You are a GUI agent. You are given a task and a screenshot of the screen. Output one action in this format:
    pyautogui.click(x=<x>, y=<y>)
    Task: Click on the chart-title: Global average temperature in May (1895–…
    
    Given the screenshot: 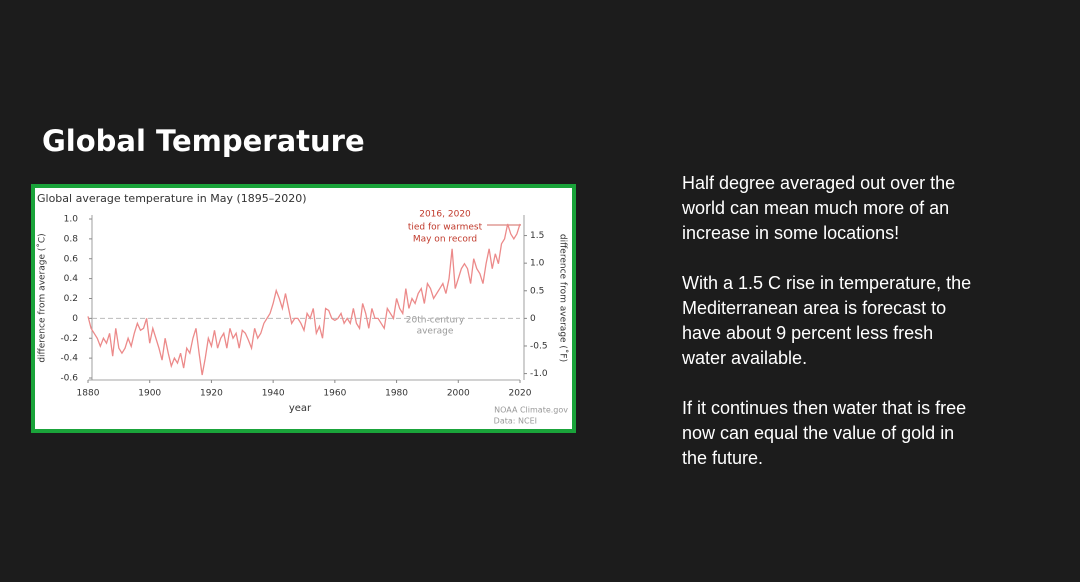 What is the action you would take?
    pyautogui.click(x=172, y=198)
    